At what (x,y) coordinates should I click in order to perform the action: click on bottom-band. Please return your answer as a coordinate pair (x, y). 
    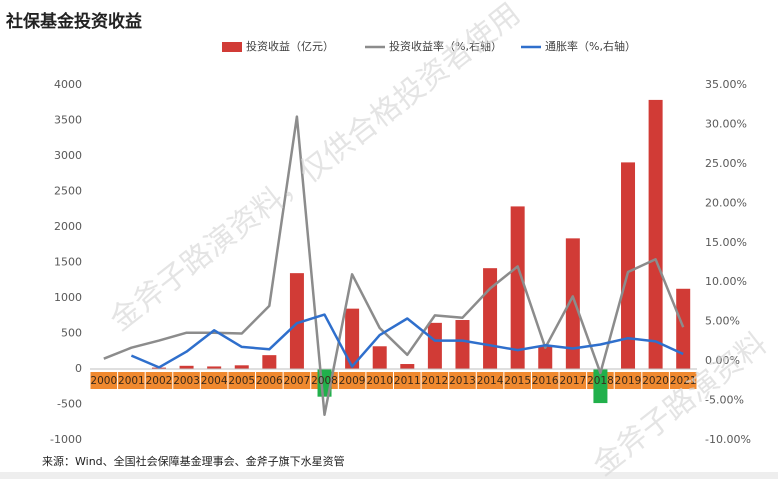
    Looking at the image, I should click on (389, 475).